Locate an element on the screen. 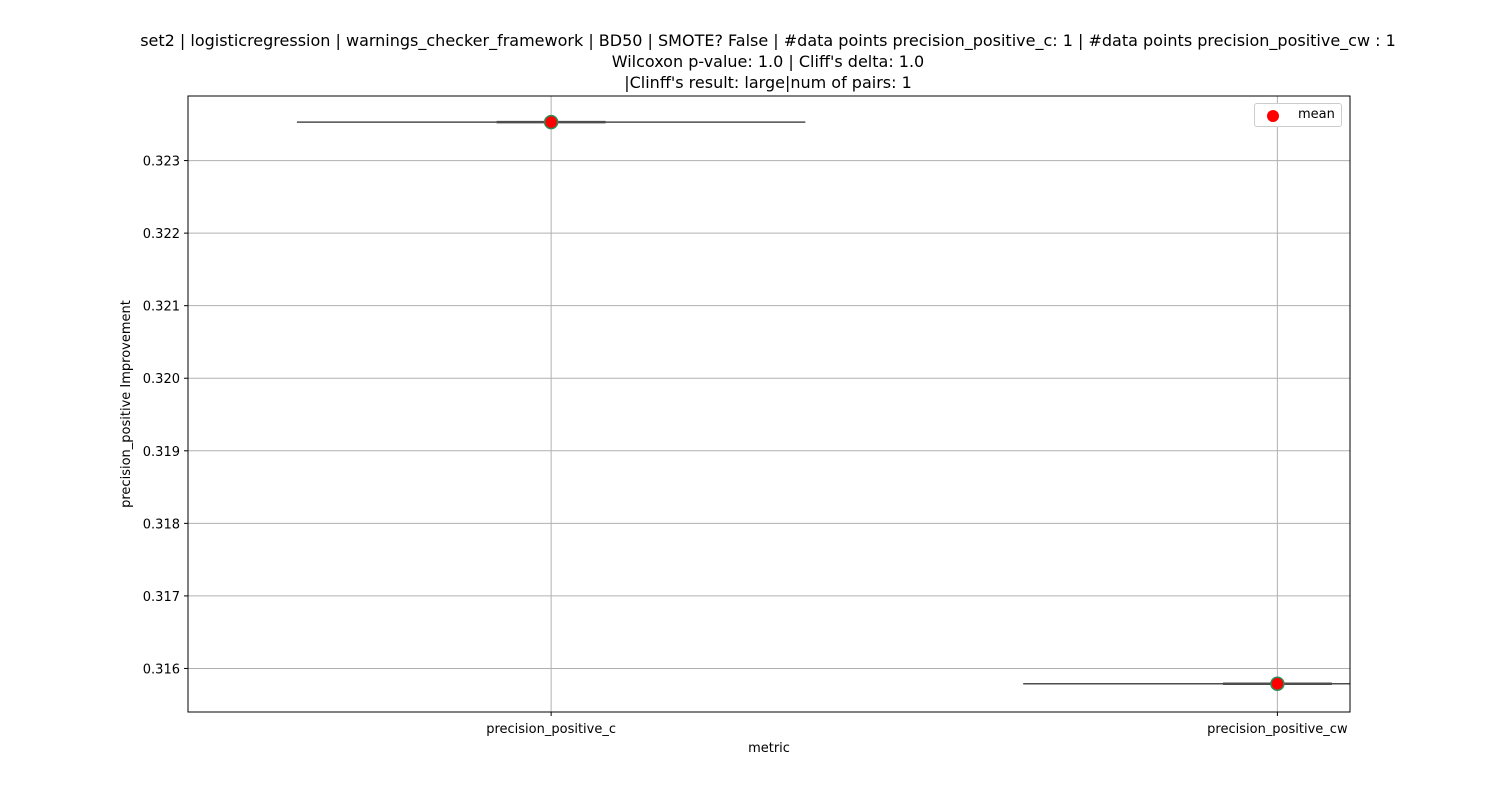 The image size is (1500, 800). legend-mean-marker is located at coordinates (1273, 116).